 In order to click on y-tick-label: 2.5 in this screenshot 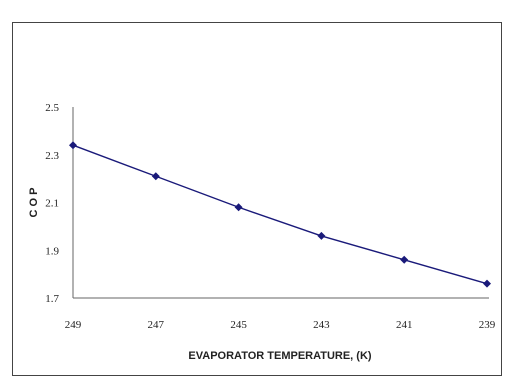, I will do `click(52, 108)`.